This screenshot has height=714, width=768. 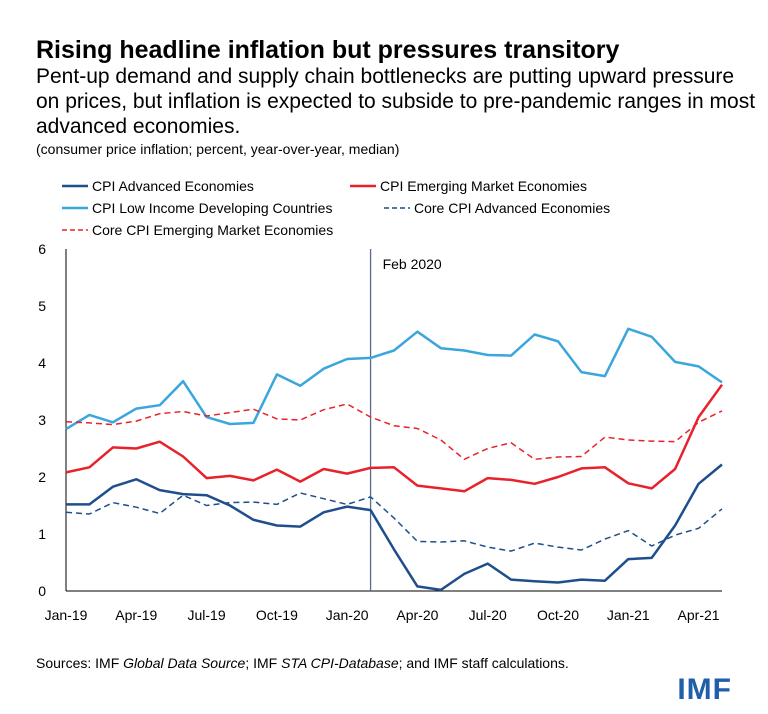 What do you see at coordinates (512, 208) in the screenshot?
I see `legend-label: Core CPI Advanced Economies` at bounding box center [512, 208].